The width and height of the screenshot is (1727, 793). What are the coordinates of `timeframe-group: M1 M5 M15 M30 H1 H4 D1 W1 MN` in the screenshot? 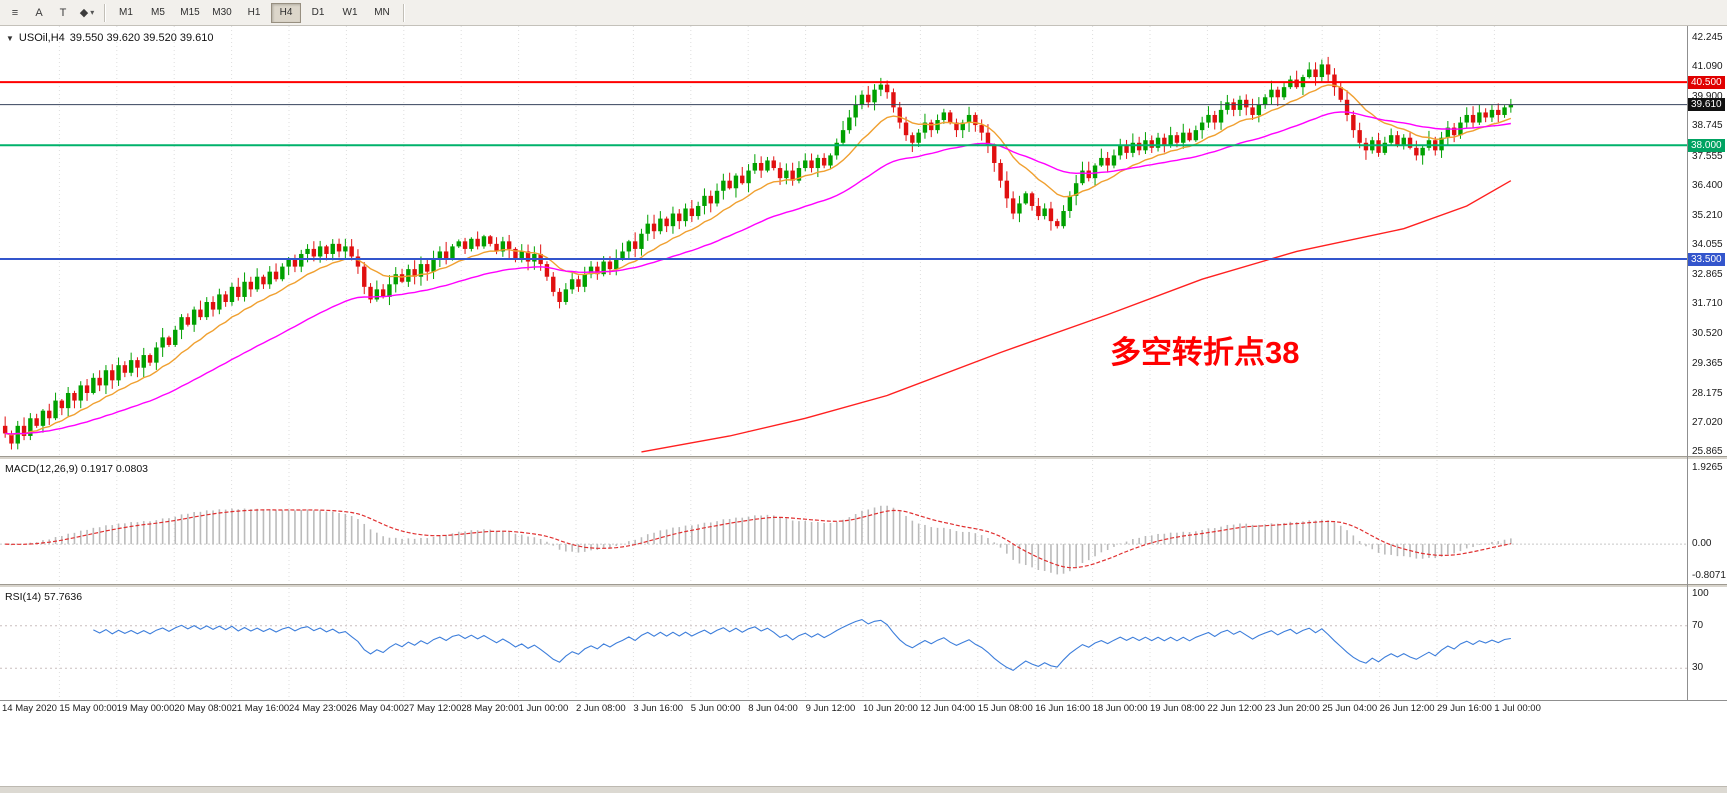 It's located at (254, 12).